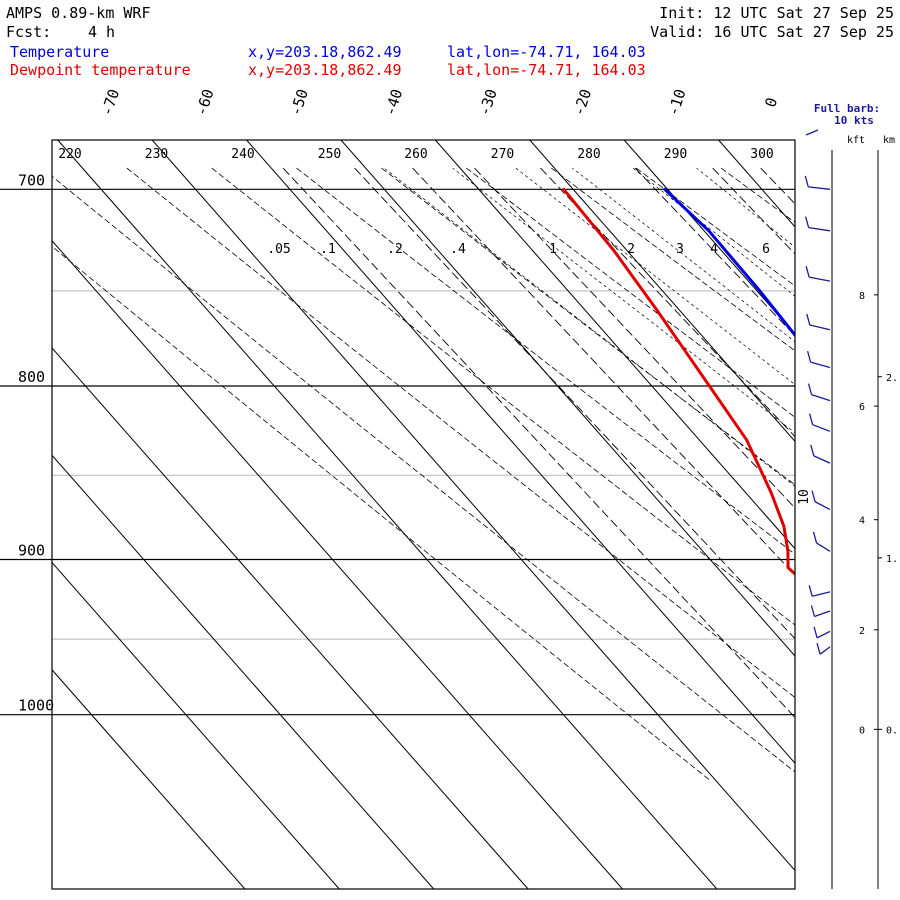 The height and width of the screenshot is (900, 900). What do you see at coordinates (582, 102) in the screenshot?
I see `temperature-tick-label: -20` at bounding box center [582, 102].